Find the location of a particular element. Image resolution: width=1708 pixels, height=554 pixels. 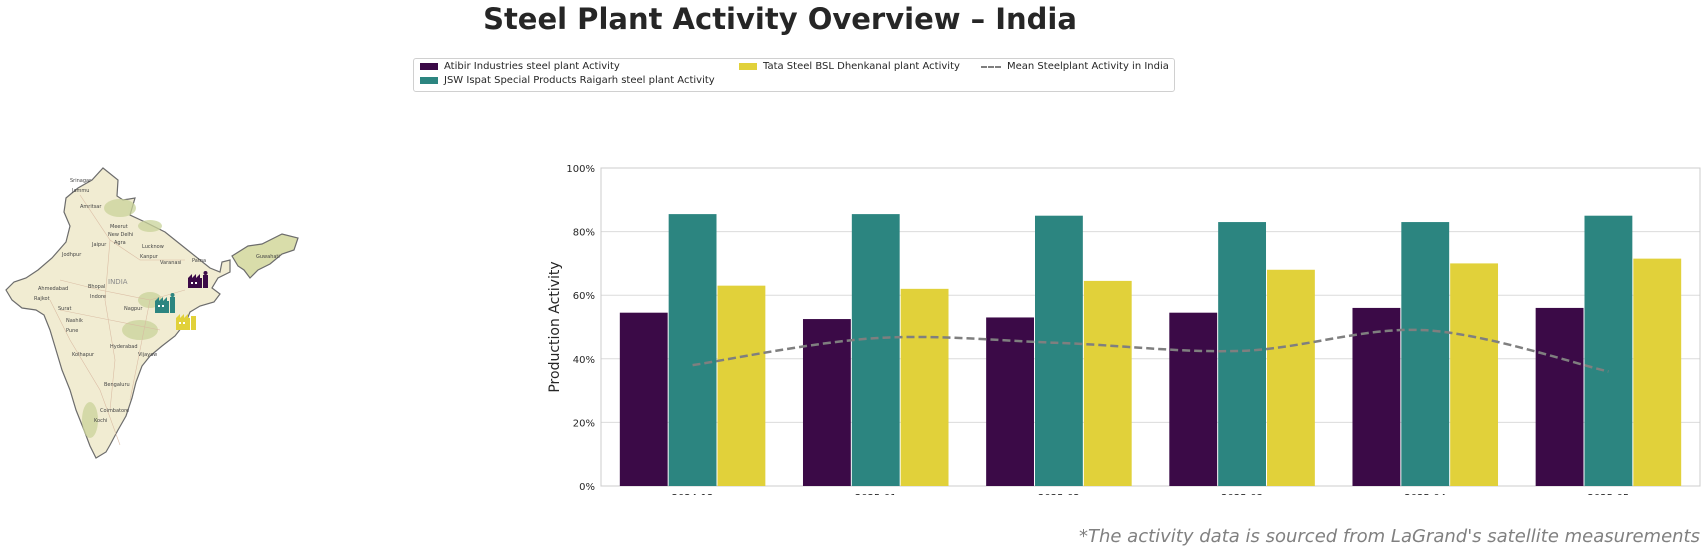

legend-item: Tata Steel BSL Dhenkanal plant Activity is located at coordinates (849, 66).